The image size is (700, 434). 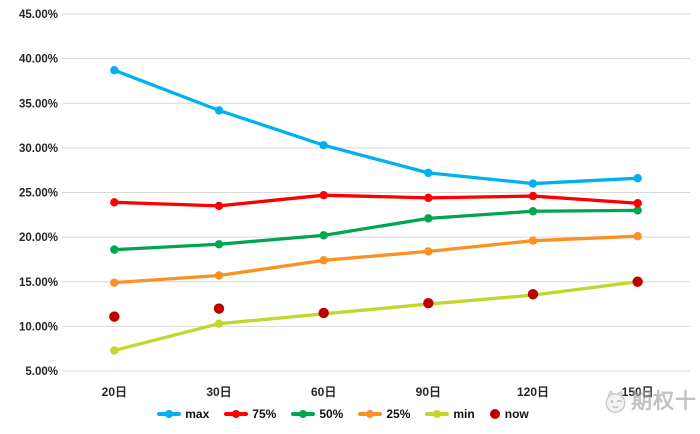 I want to click on x-tick-label: 20日, so click(x=114, y=392).